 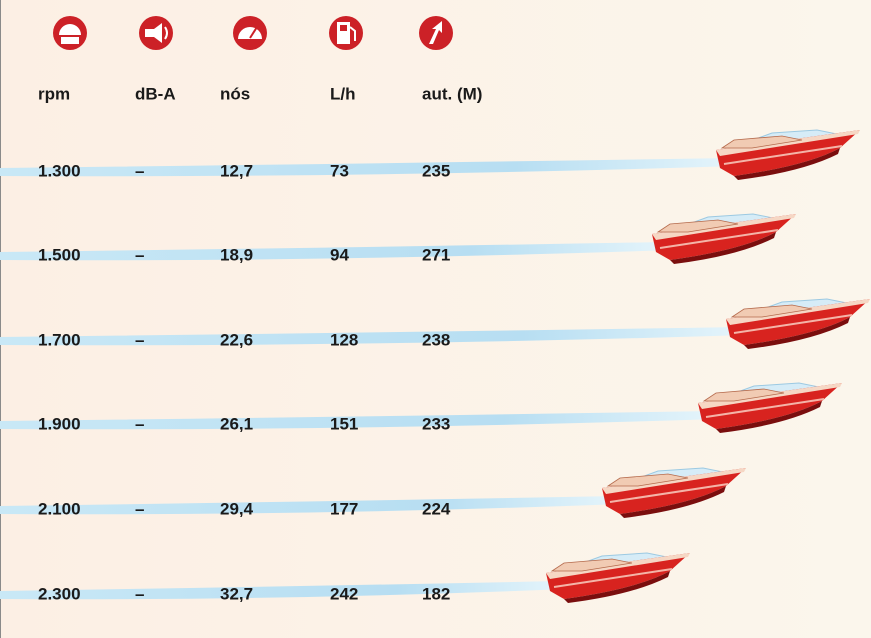 What do you see at coordinates (59, 339) in the screenshot?
I see `cell: 1.700` at bounding box center [59, 339].